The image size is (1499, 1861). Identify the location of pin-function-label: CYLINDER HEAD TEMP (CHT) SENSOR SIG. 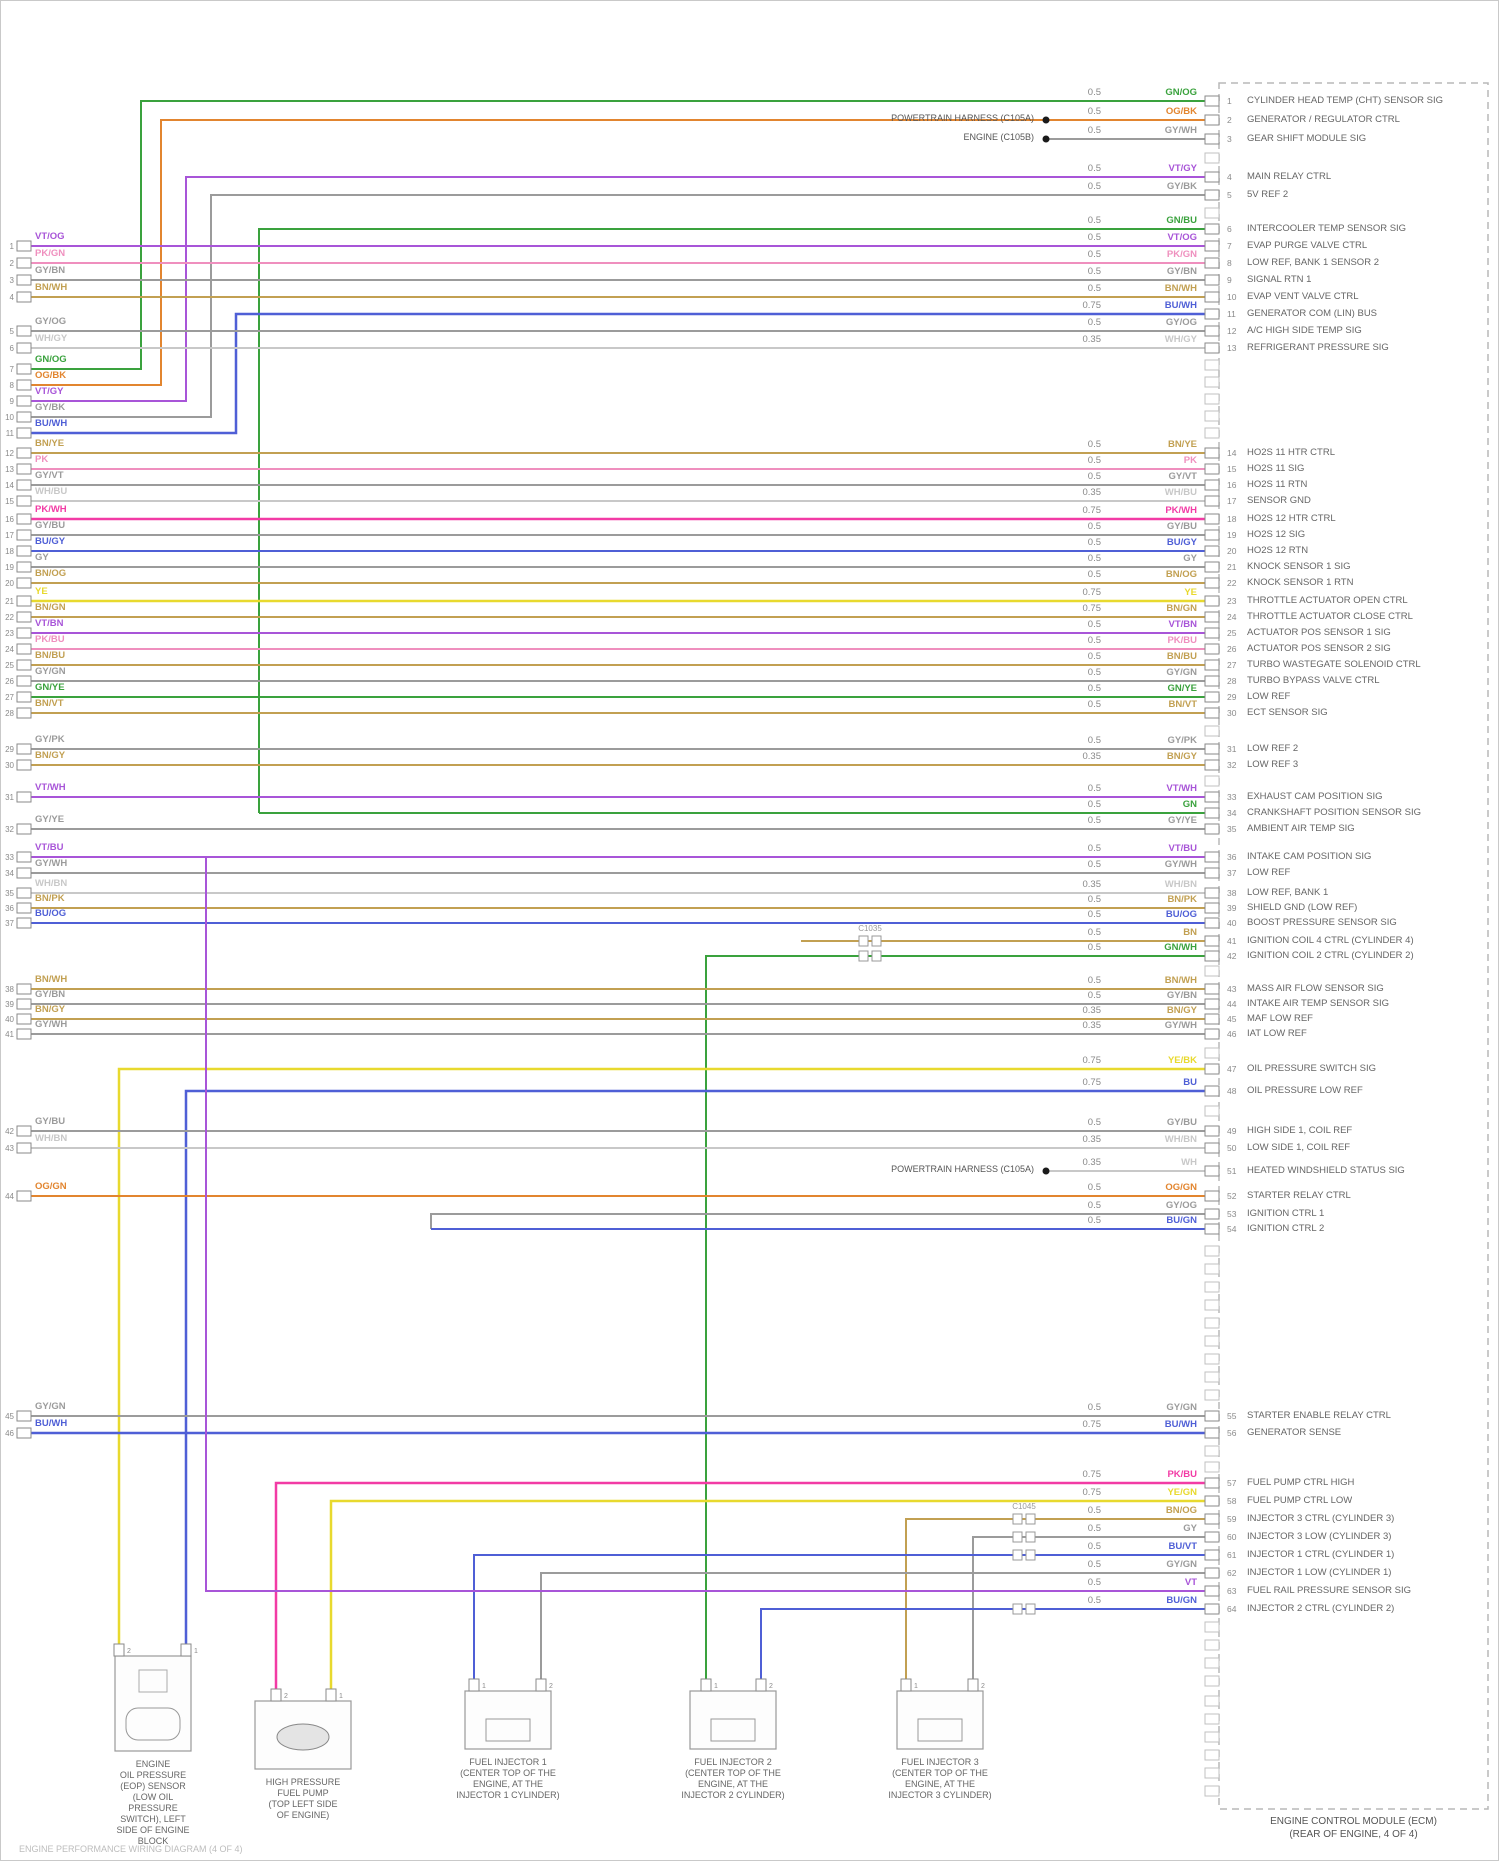
(1345, 100).